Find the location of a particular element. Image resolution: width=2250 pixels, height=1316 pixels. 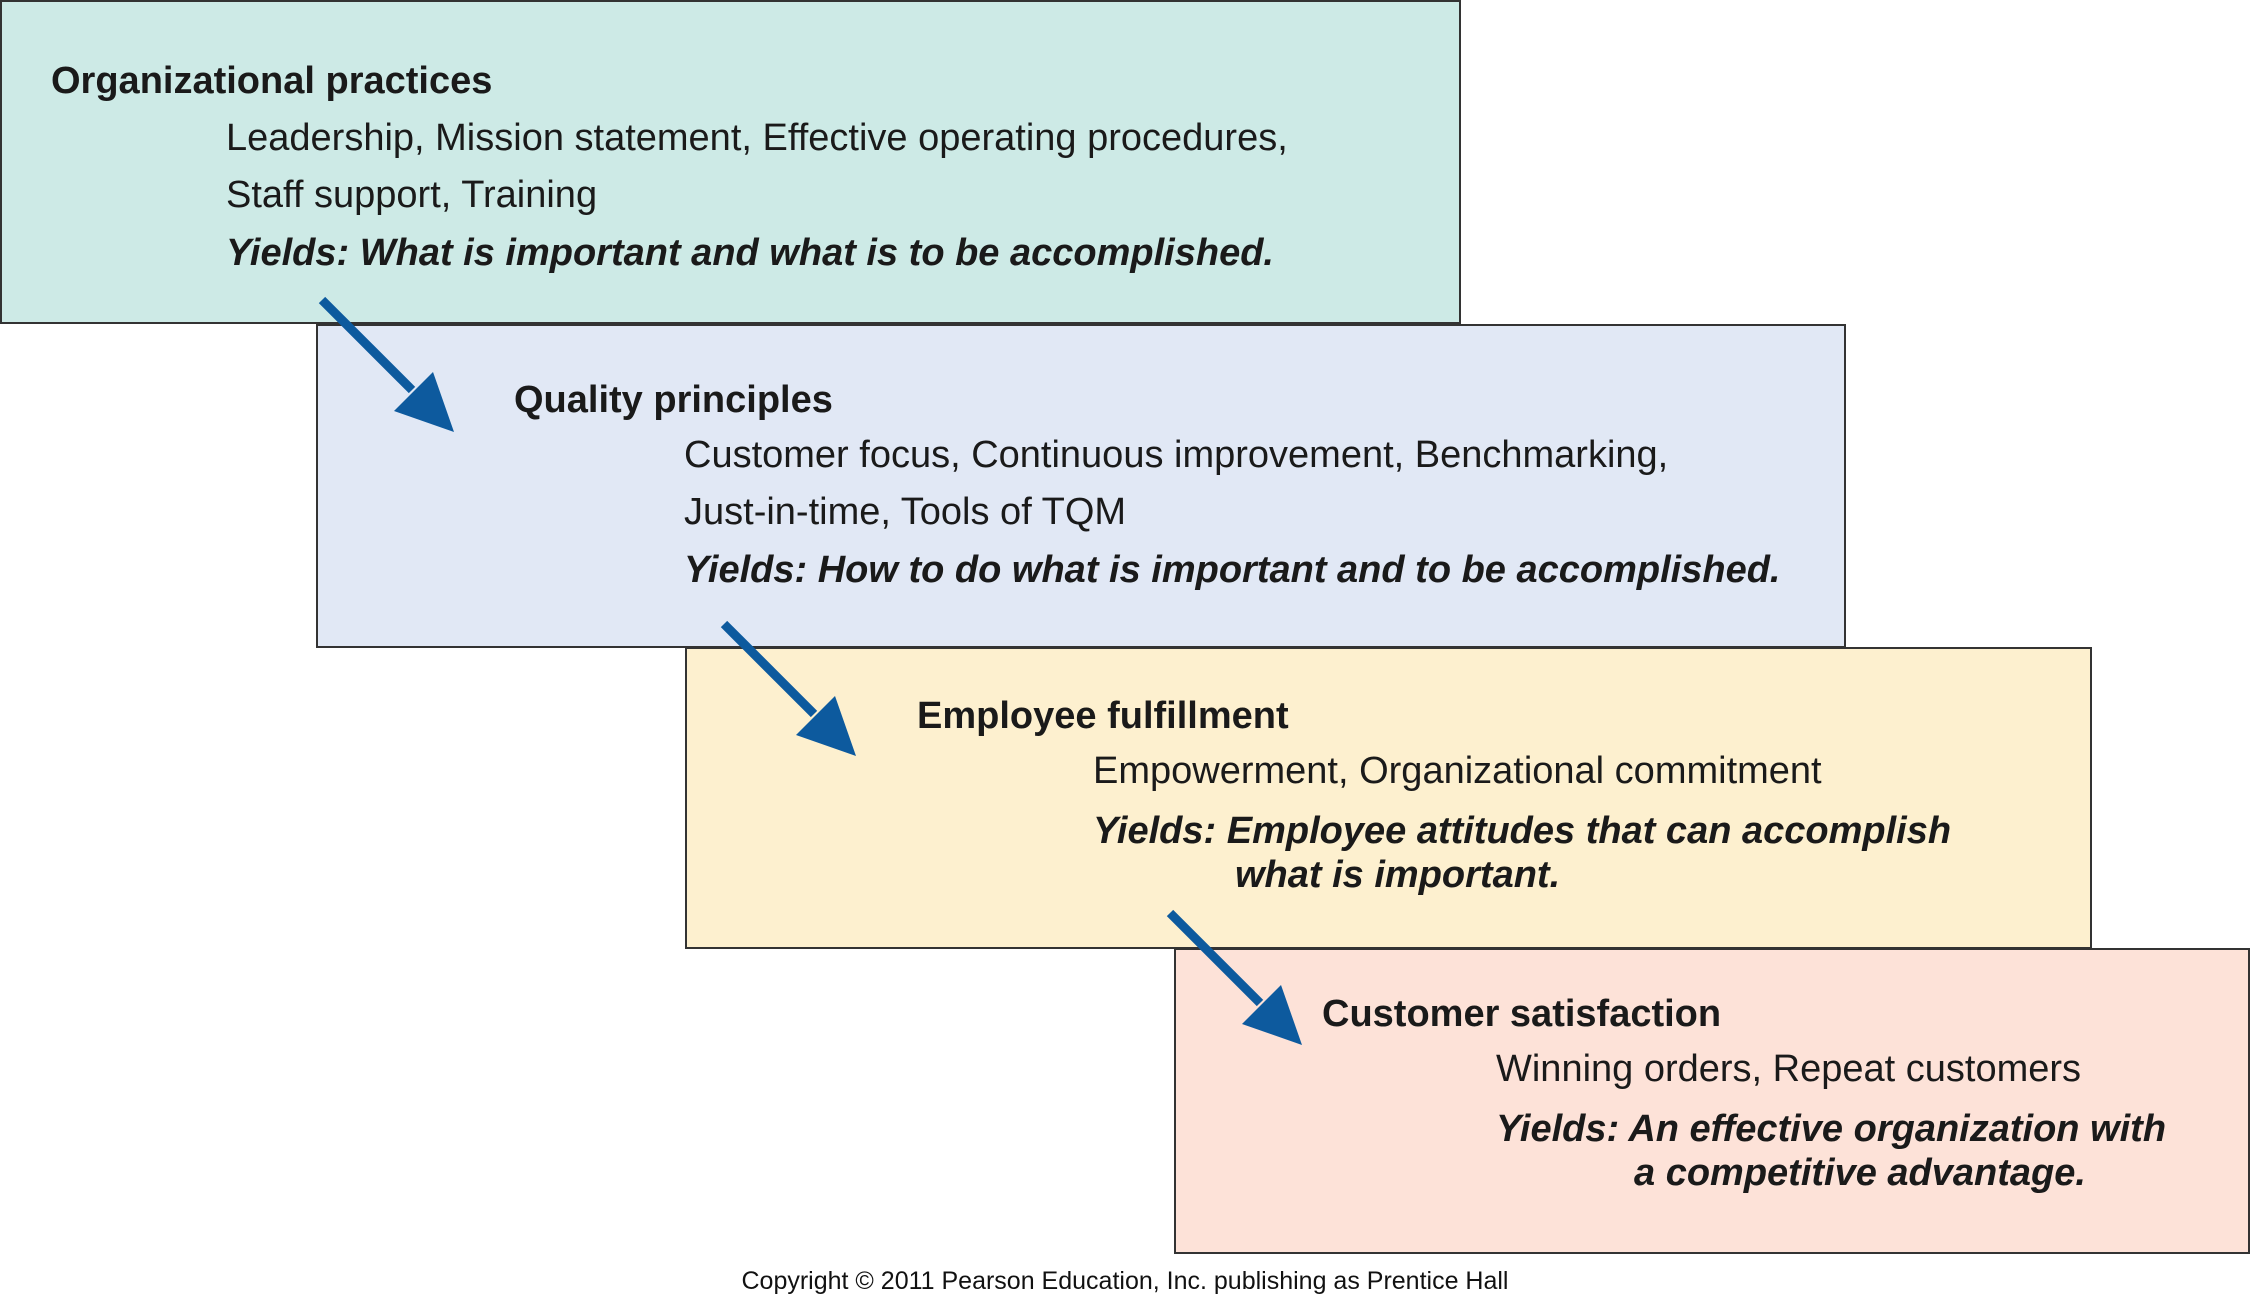

yields-line: Yields: An effective organization with is located at coordinates (1831, 1129).